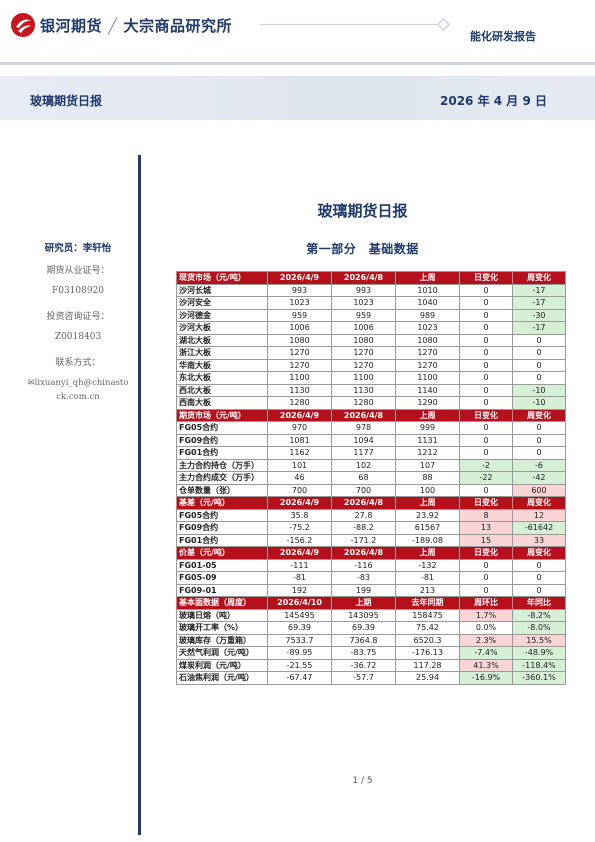  Describe the element at coordinates (371, 590) in the screenshot. I see `table-row: FG09-01 192 199 213 0 0` at that location.